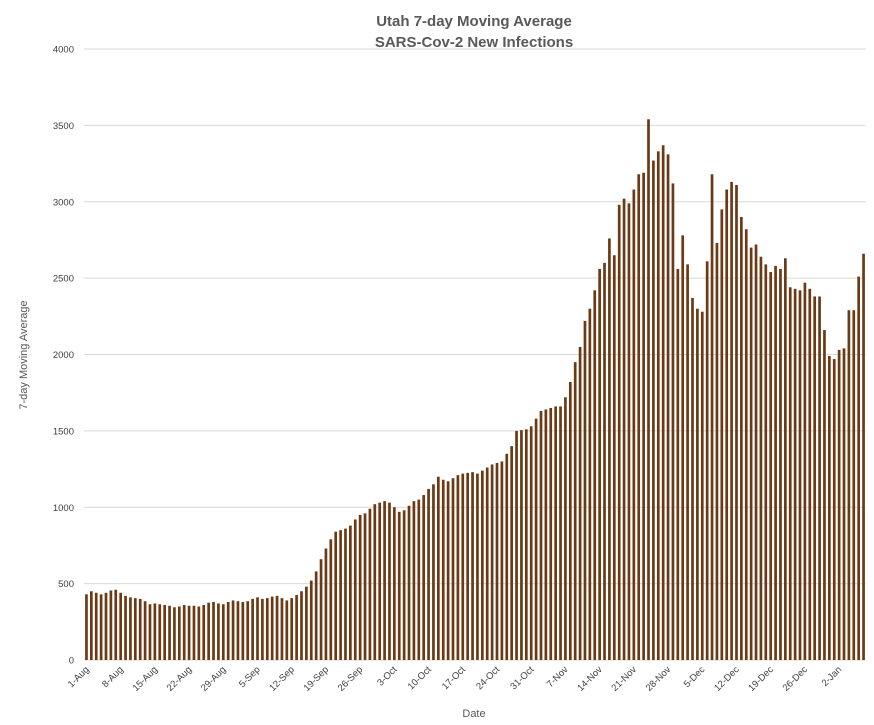 The width and height of the screenshot is (874, 725). What do you see at coordinates (79, 677) in the screenshot?
I see `x-tick-label: 1-Aug` at bounding box center [79, 677].